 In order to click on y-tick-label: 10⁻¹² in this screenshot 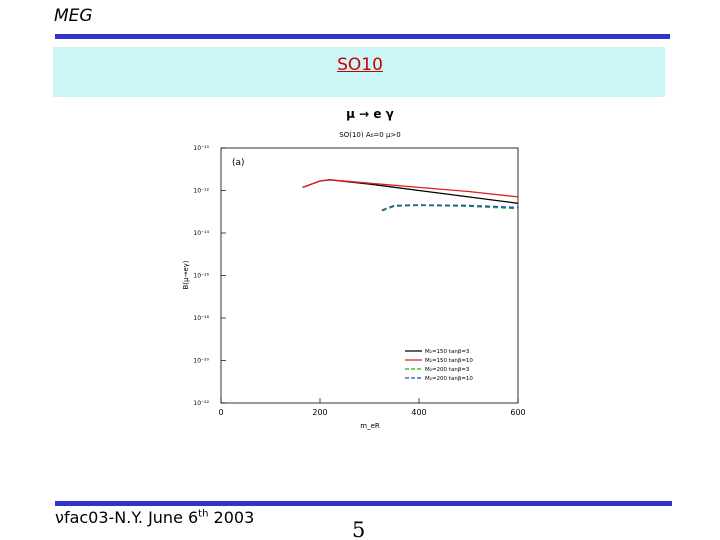, I will do `click(201, 191)`.